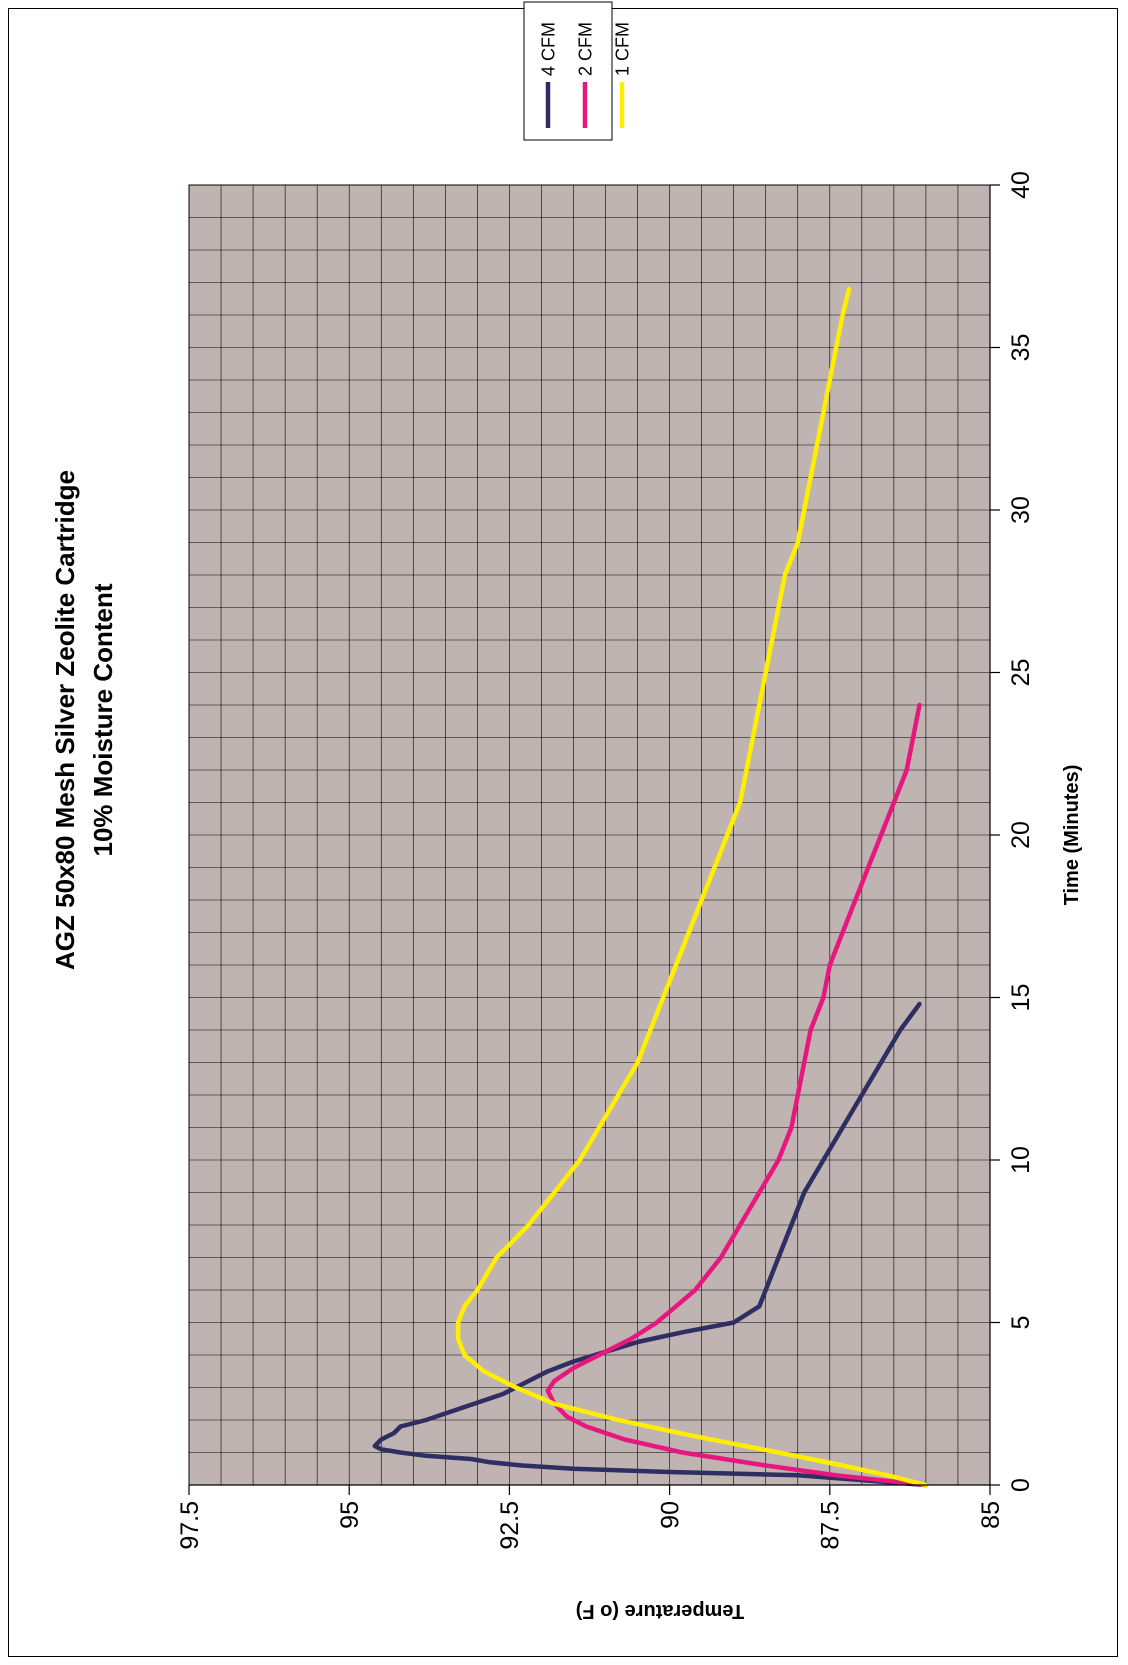 The image size is (1128, 1665). Describe the element at coordinates (1021, 1485) in the screenshot. I see `x-tick-label: 0` at that location.